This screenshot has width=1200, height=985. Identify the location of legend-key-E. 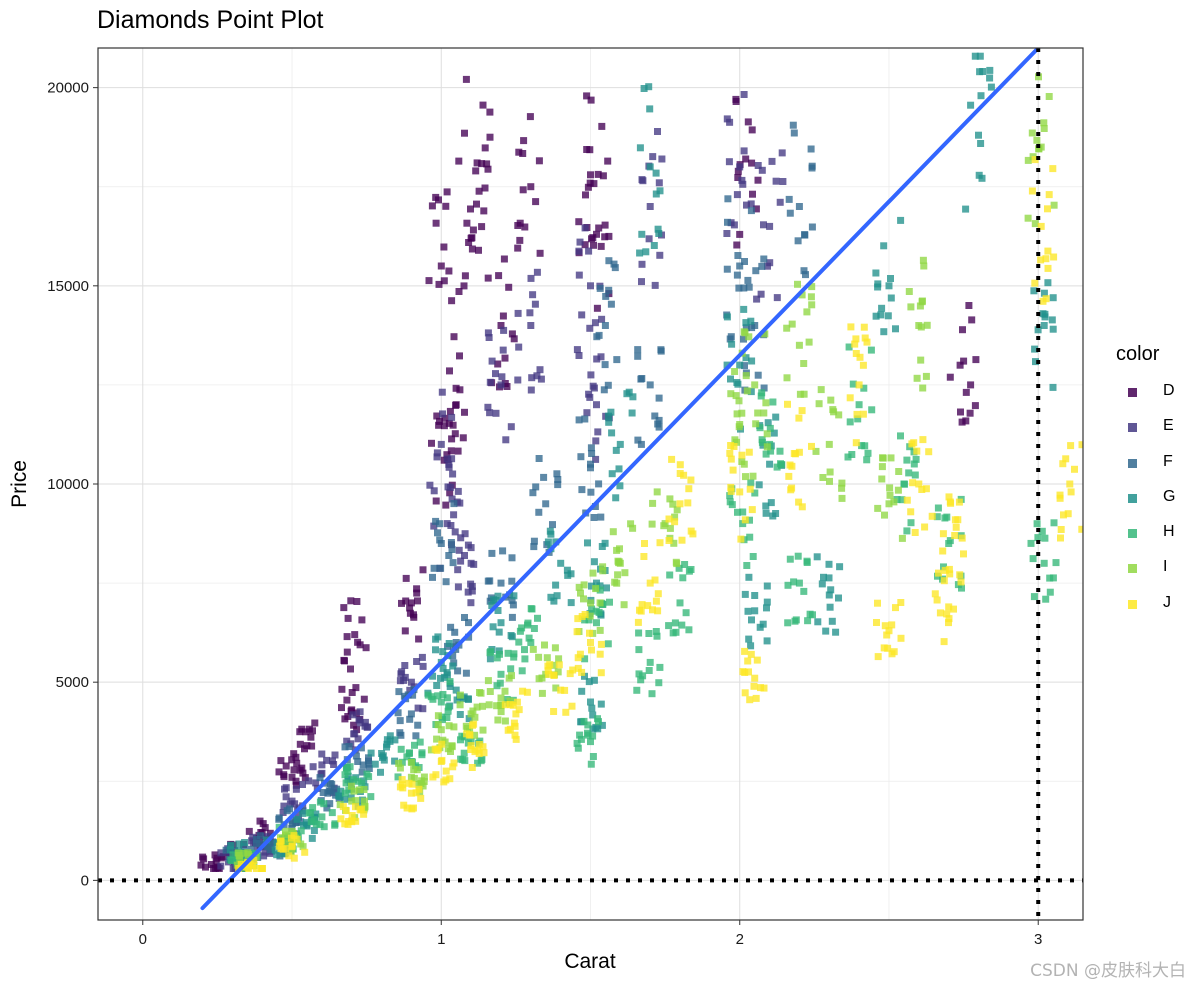
(1132, 428).